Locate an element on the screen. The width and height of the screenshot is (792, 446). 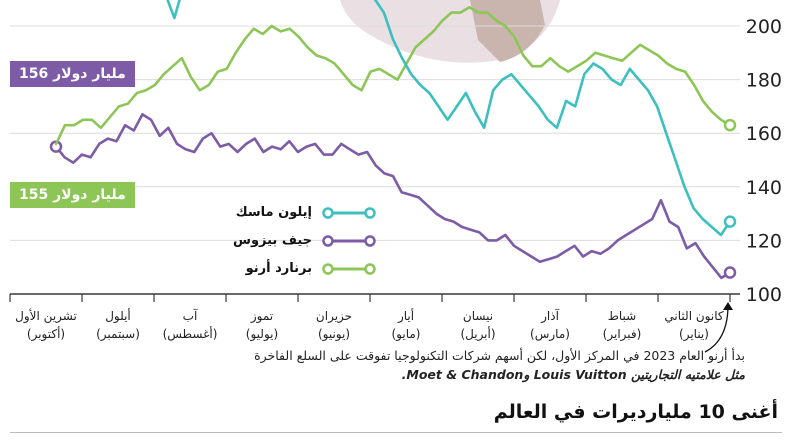
x-sublabel-6: (أبريل) is located at coordinates (477, 334).